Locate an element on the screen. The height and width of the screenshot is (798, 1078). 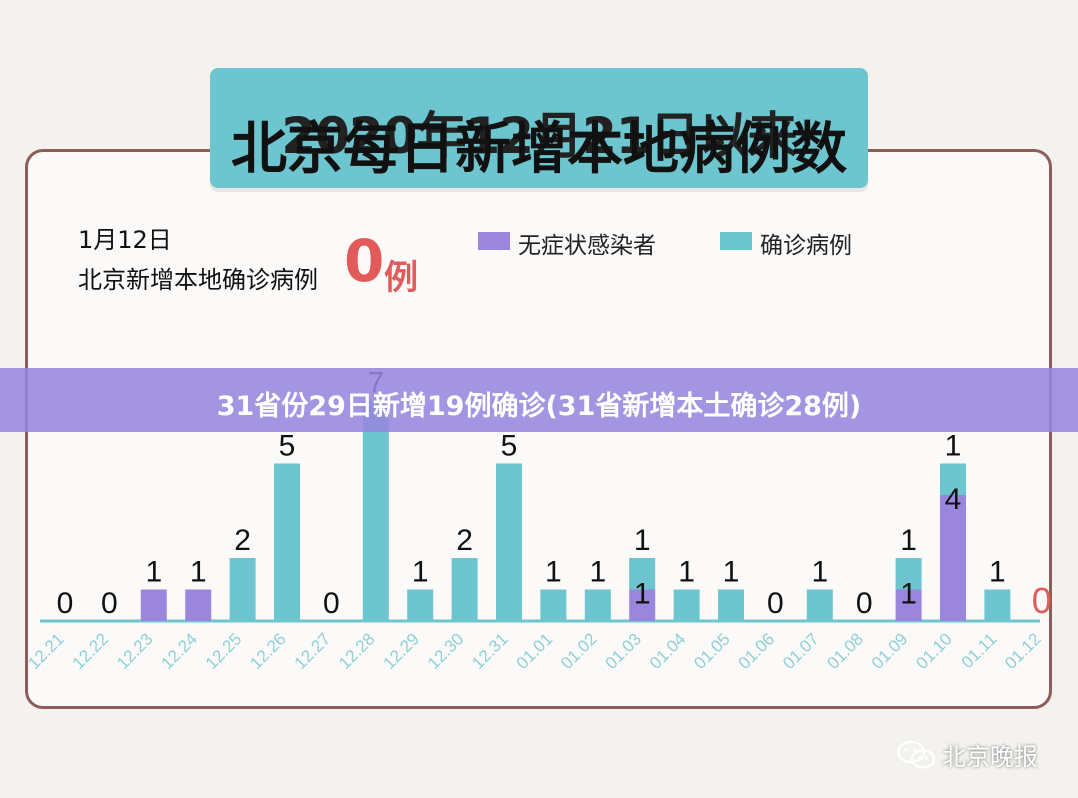
x-tick-01.03: 01.03 is located at coordinates (624, 651).